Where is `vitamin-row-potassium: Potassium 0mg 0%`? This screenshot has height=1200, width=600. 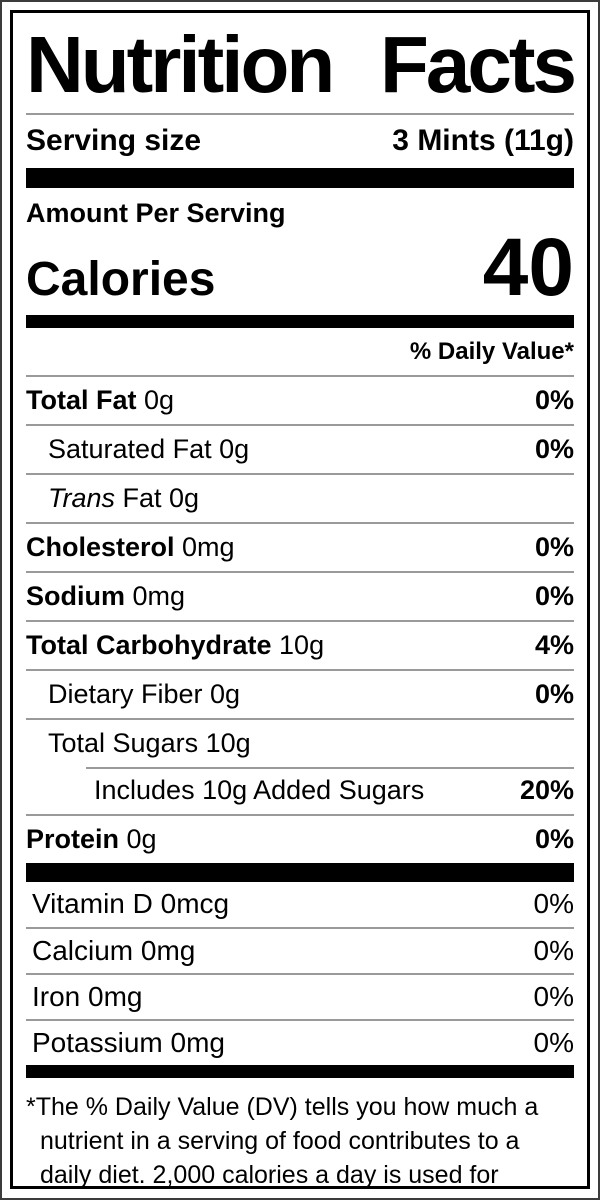 vitamin-row-potassium: Potassium 0mg 0% is located at coordinates (300, 1043).